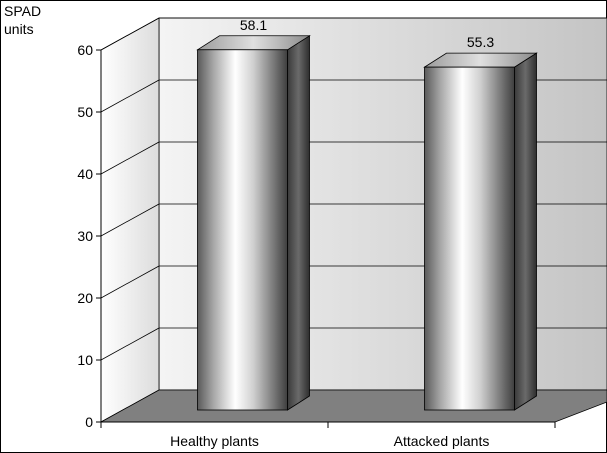 The image size is (607, 453). What do you see at coordinates (85, 174) in the screenshot?
I see `y-tick-label: 40` at bounding box center [85, 174].